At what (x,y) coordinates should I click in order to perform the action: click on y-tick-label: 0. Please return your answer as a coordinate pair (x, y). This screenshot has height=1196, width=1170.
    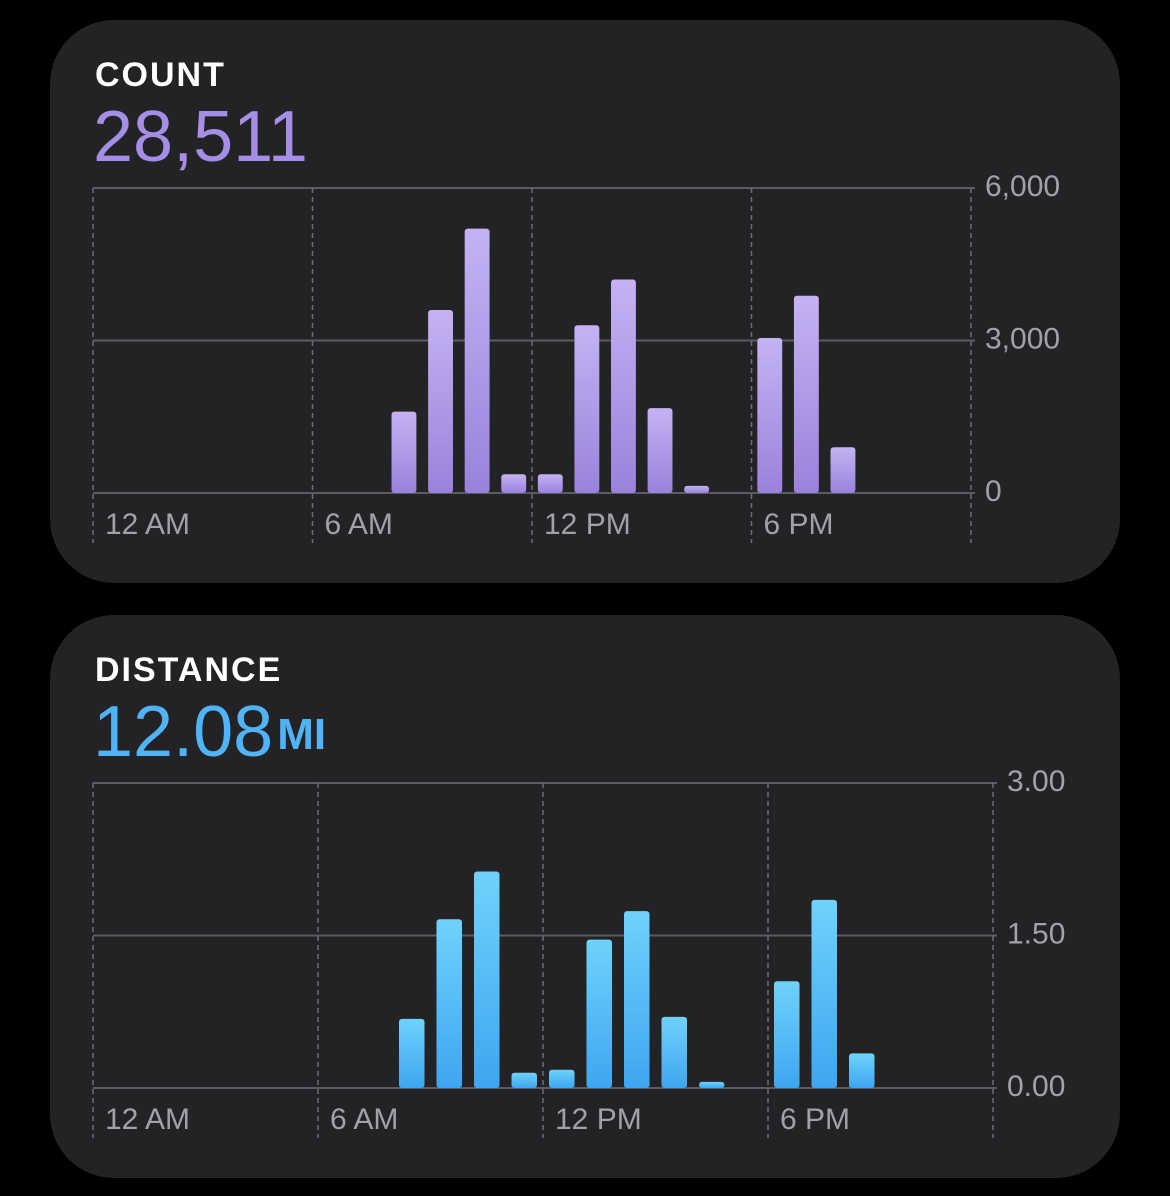
    Looking at the image, I should click on (993, 491).